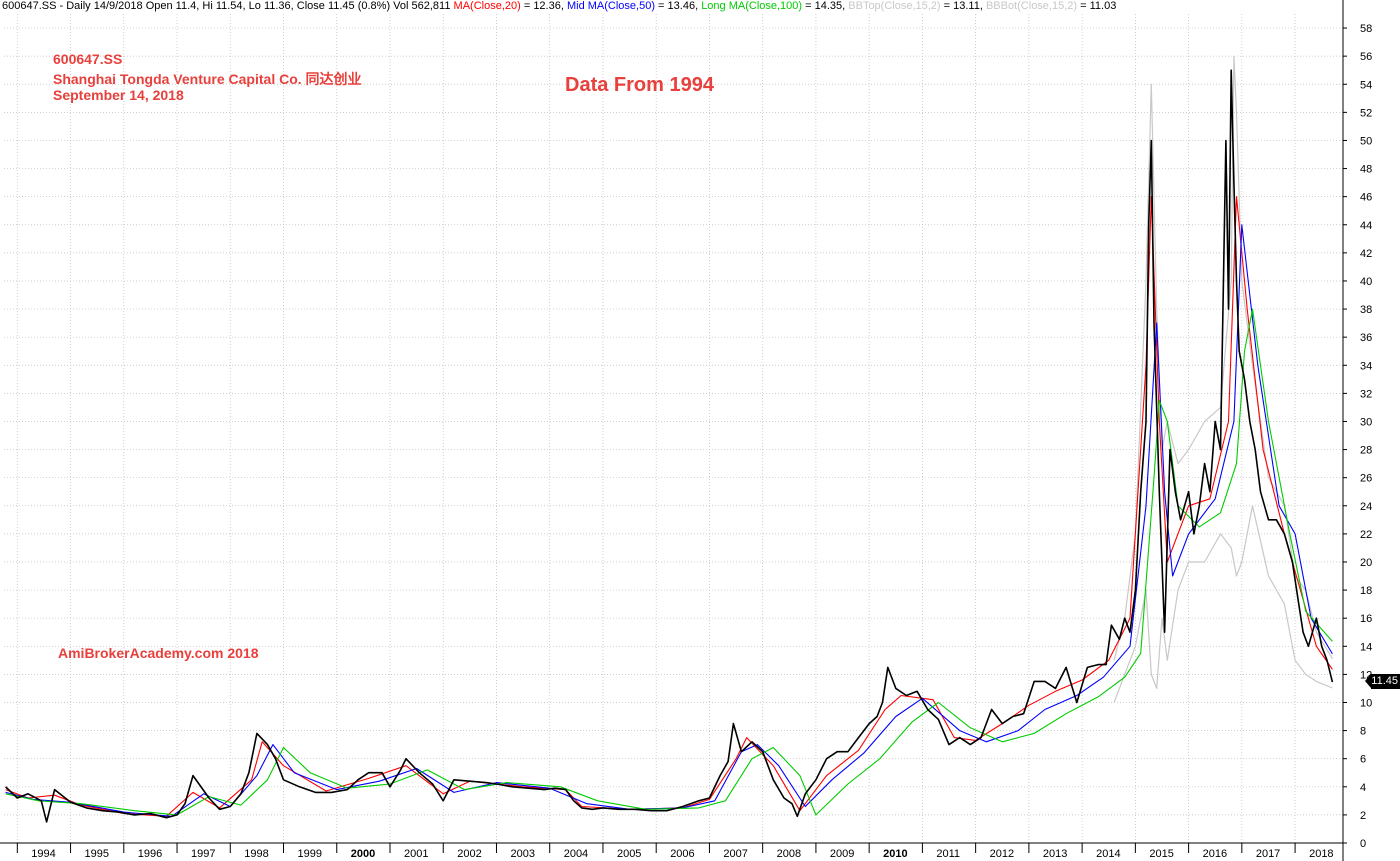  I want to click on header-bbtop-label: BBTop(Close,15,2), so click(894, 6).